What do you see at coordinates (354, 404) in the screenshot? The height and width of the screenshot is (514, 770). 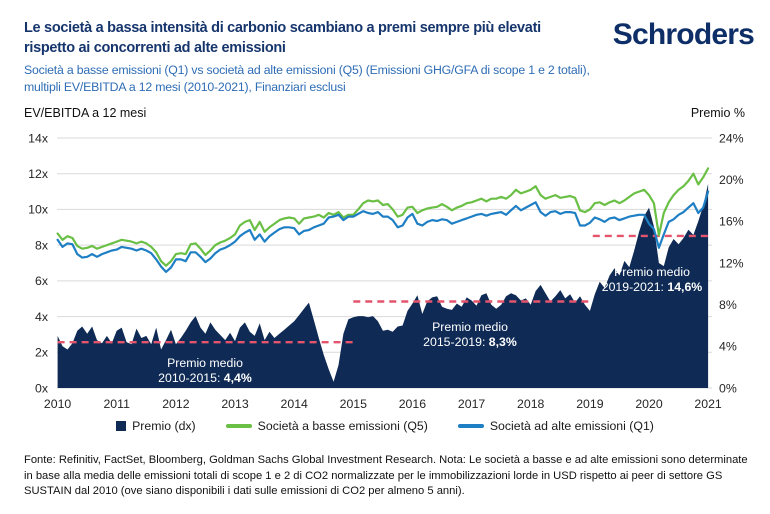 I see `year-label: 2015` at bounding box center [354, 404].